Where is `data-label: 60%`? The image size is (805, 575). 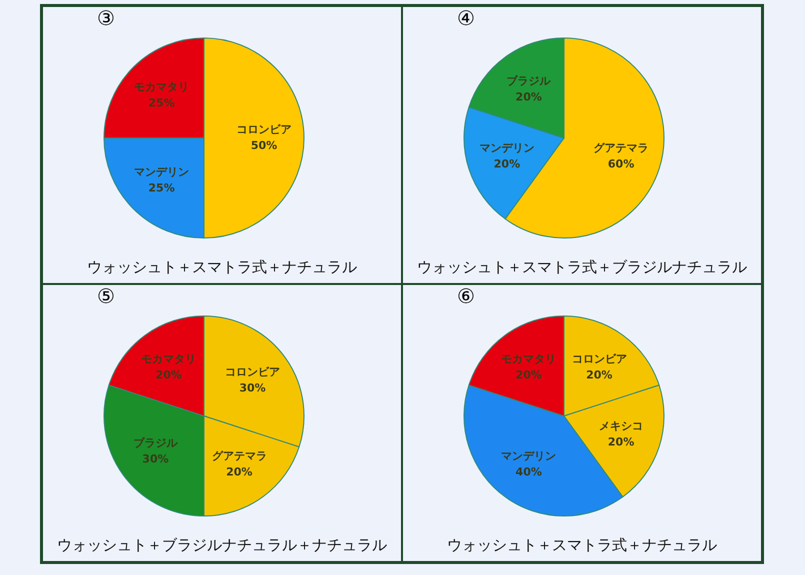
data-label: 60% is located at coordinates (621, 164).